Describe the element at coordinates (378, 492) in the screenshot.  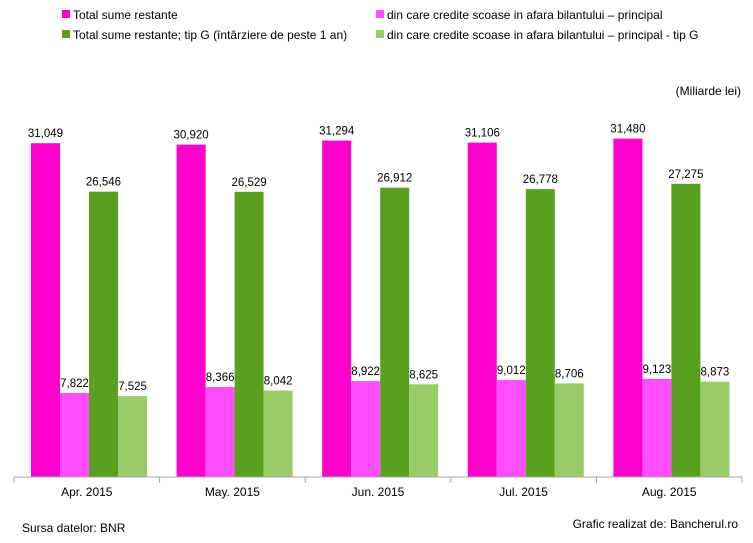
I see `x-tick-label: Jun. 2015` at that location.